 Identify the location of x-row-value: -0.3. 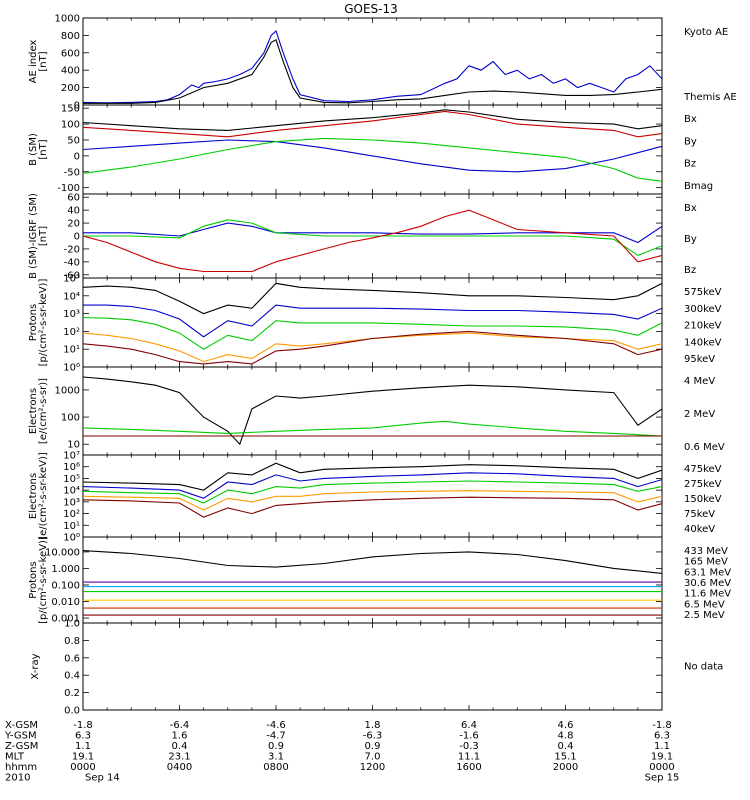
(469, 746).